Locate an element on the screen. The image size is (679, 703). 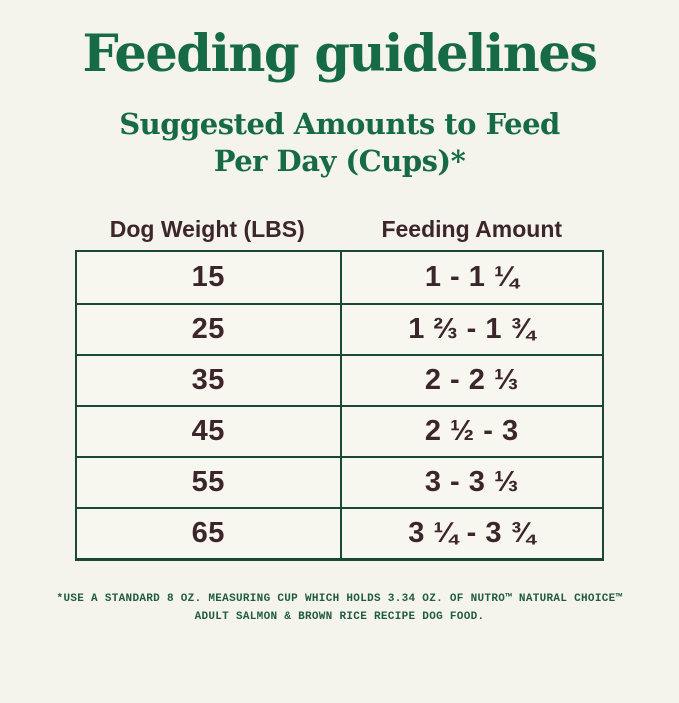
feeding-amount-cell: 1 - 1 ¼ is located at coordinates (471, 277).